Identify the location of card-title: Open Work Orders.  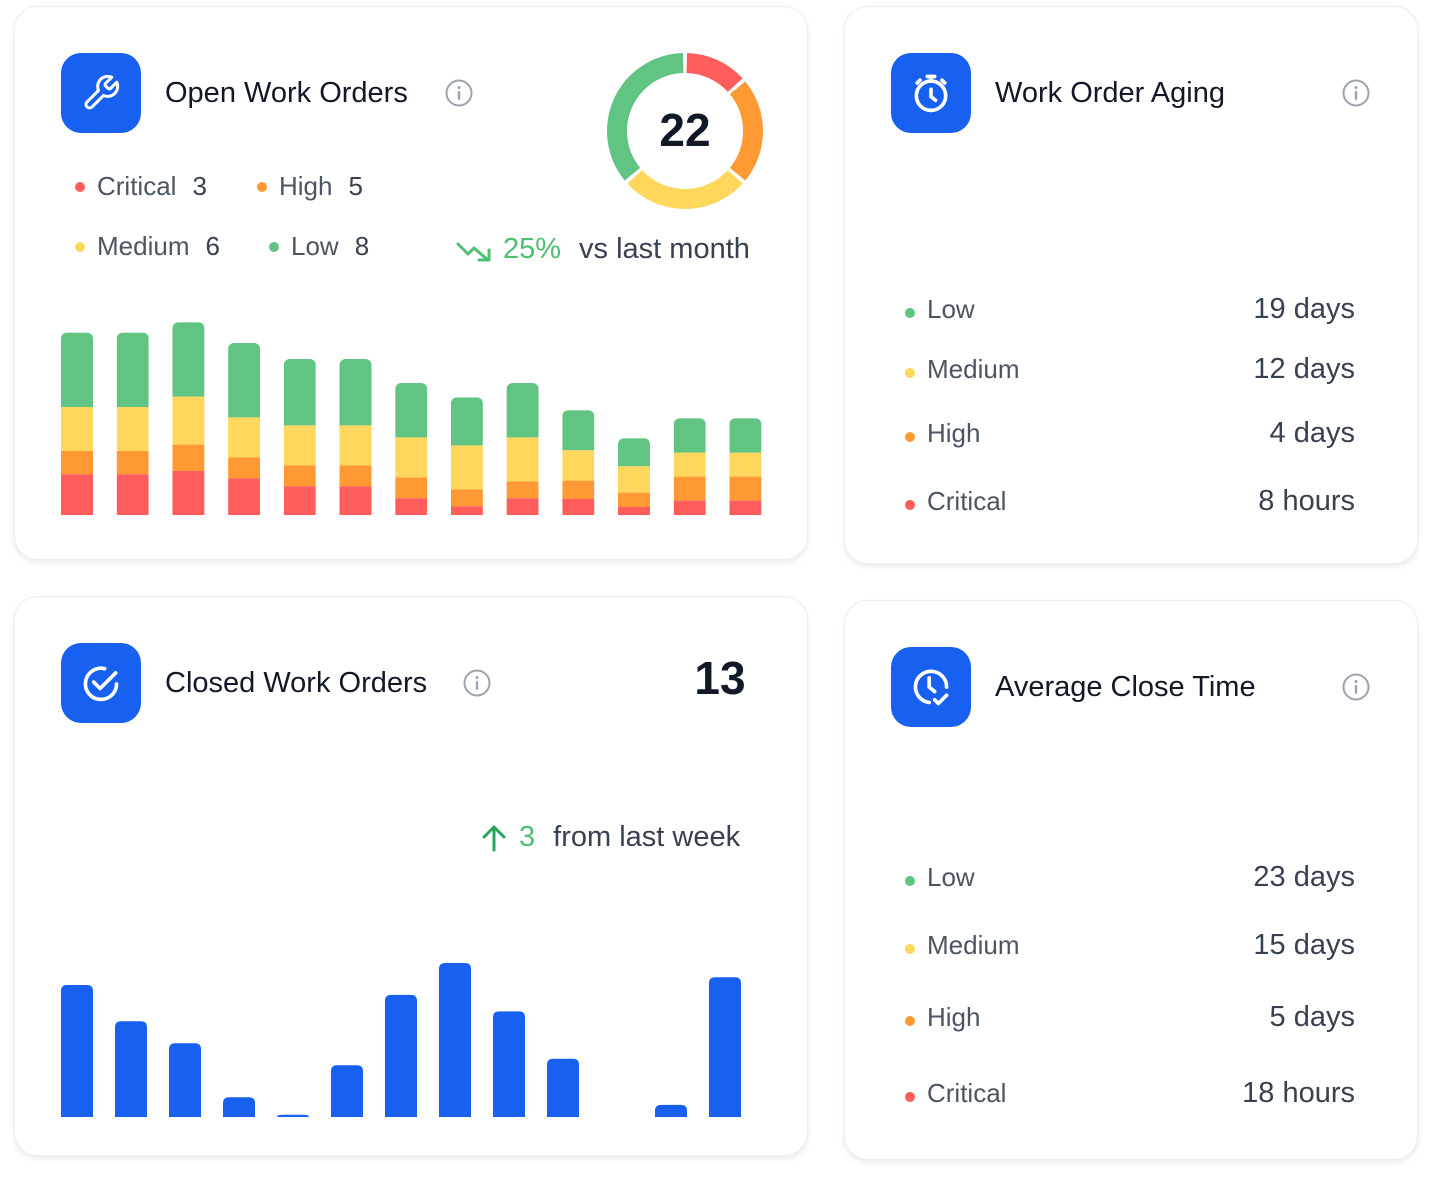
(286, 93).